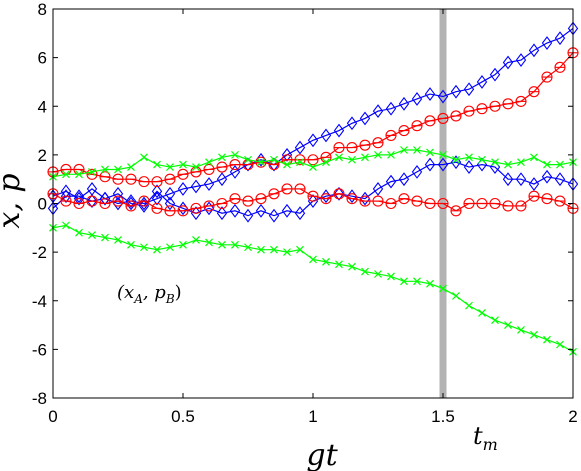 This screenshot has height=471, width=581. Describe the element at coordinates (42, 106) in the screenshot. I see `y-tick-label: 4` at that location.